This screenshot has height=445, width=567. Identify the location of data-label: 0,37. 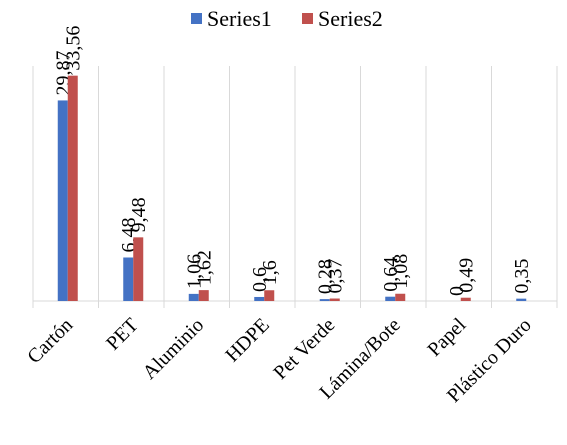
(336, 276).